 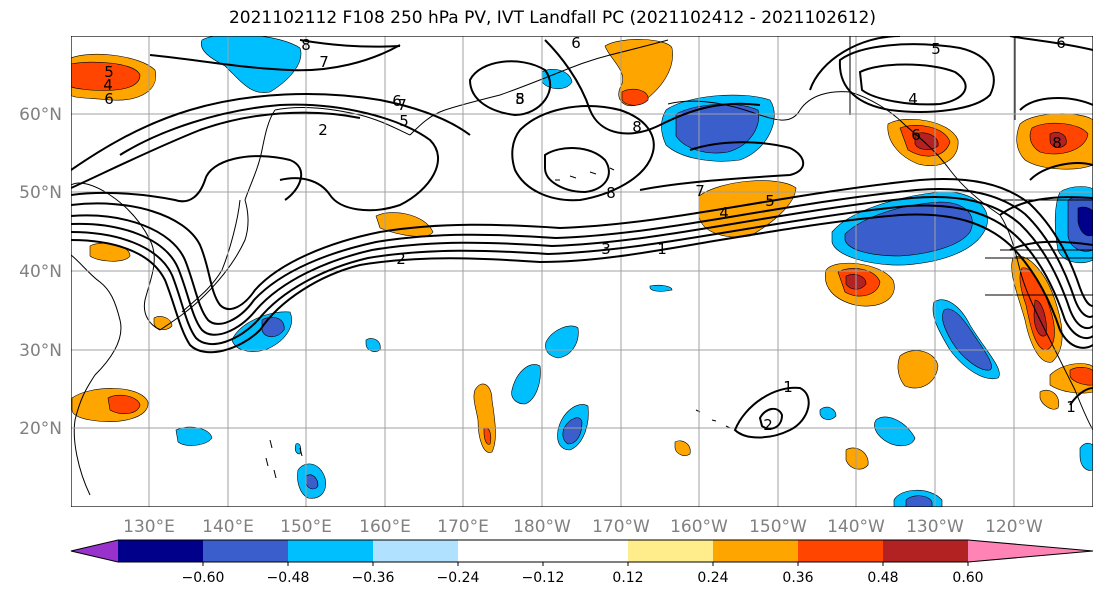 I want to click on lon-label: 120°W, so click(x=1014, y=527).